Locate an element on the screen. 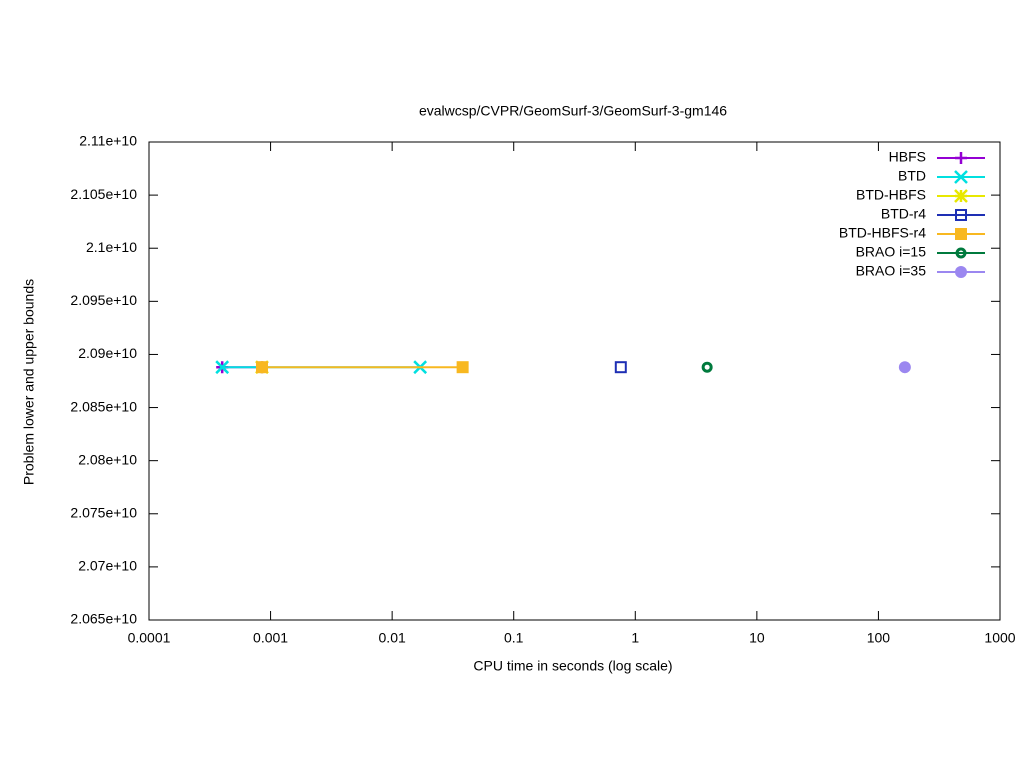 Image resolution: width=1024 pixels, height=773 pixels. x-tick-label: 0.1 is located at coordinates (514, 638).